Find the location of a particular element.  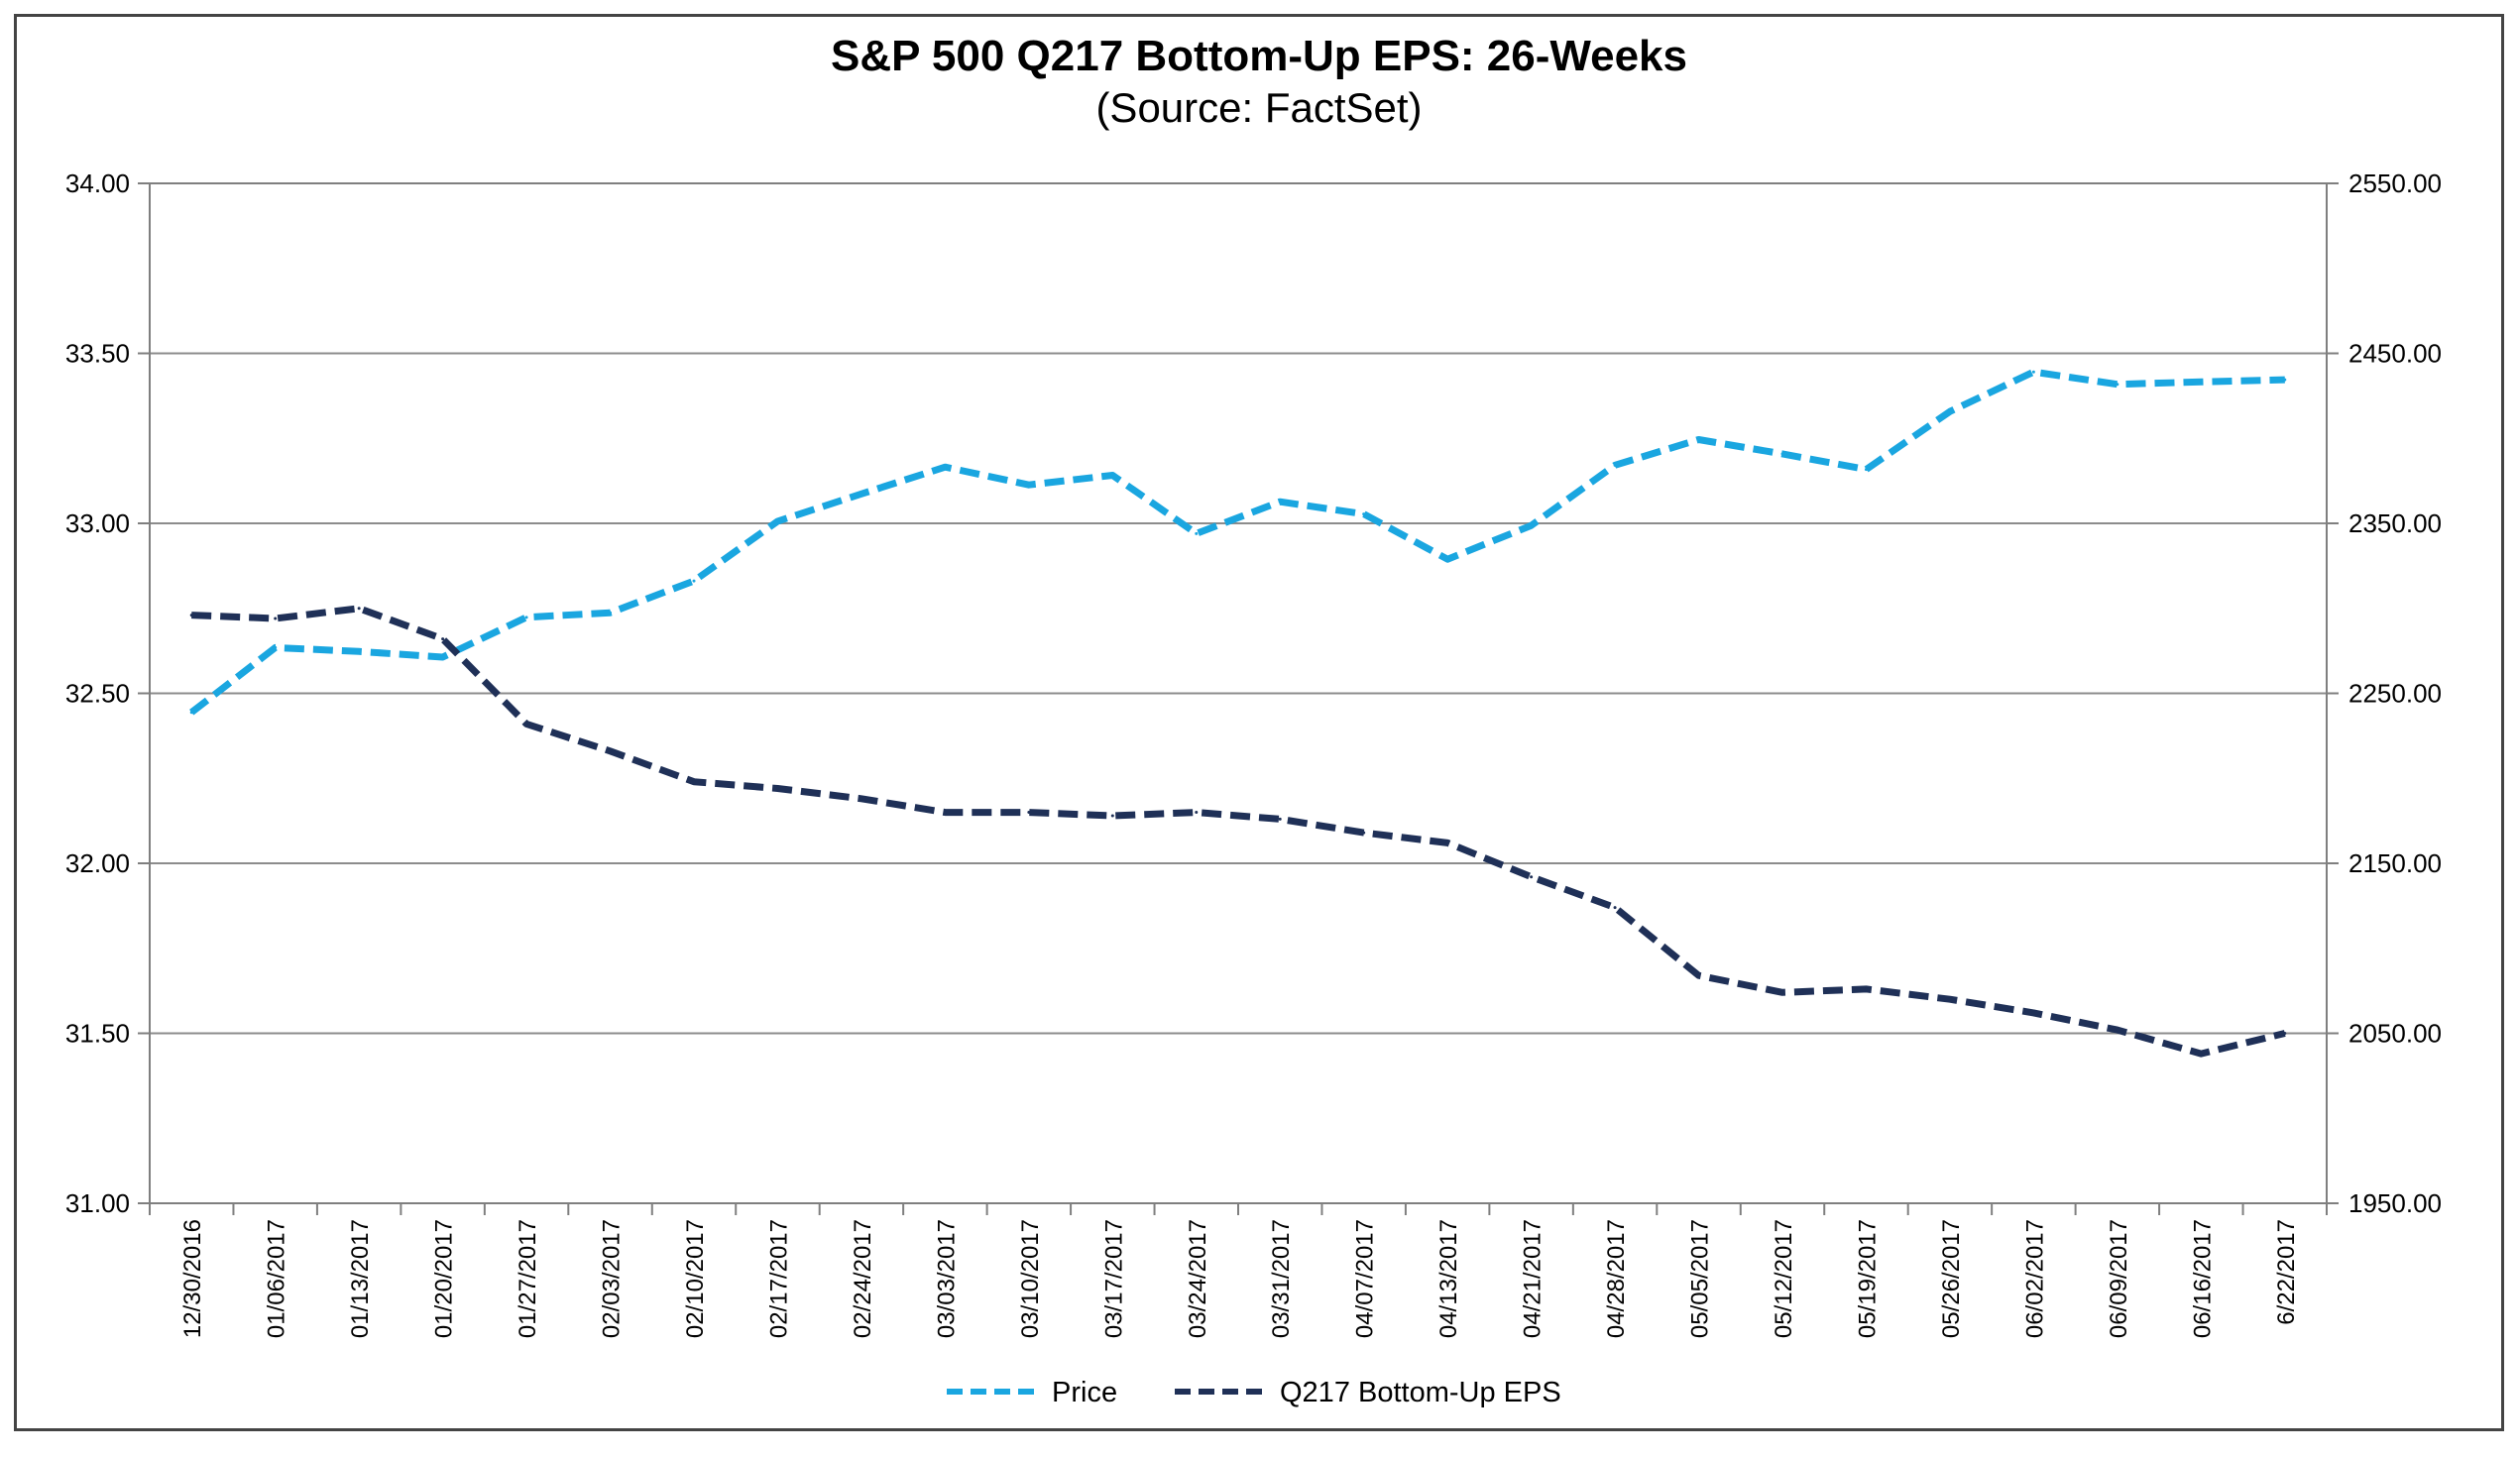

x-tick-label: 04/13/2017 is located at coordinates (1448, 1278).